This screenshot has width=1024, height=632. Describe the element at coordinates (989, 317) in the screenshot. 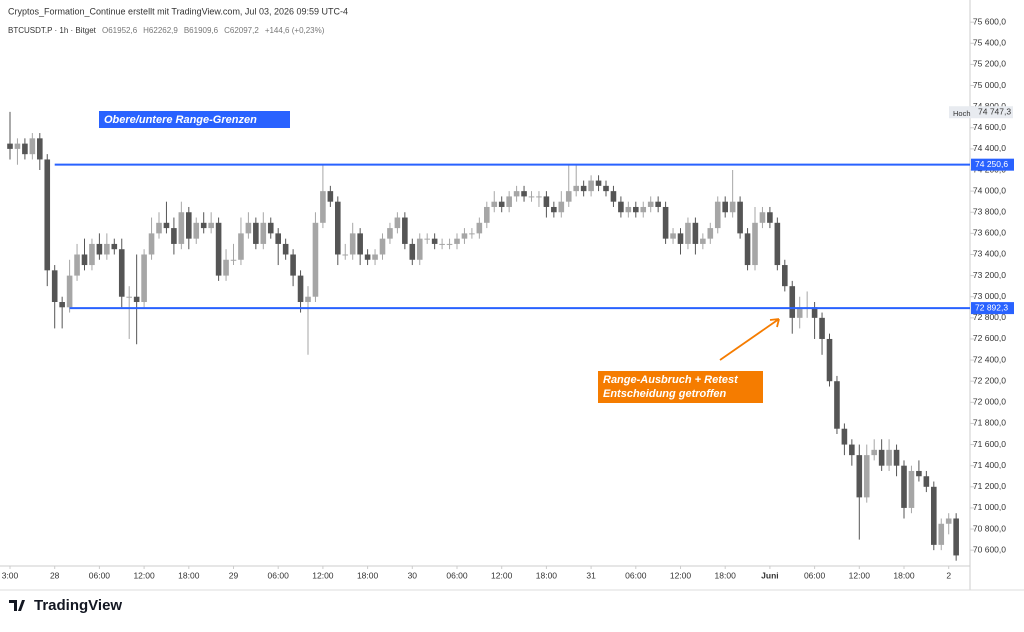

I see `y-tick-label: 72 800,0` at that location.